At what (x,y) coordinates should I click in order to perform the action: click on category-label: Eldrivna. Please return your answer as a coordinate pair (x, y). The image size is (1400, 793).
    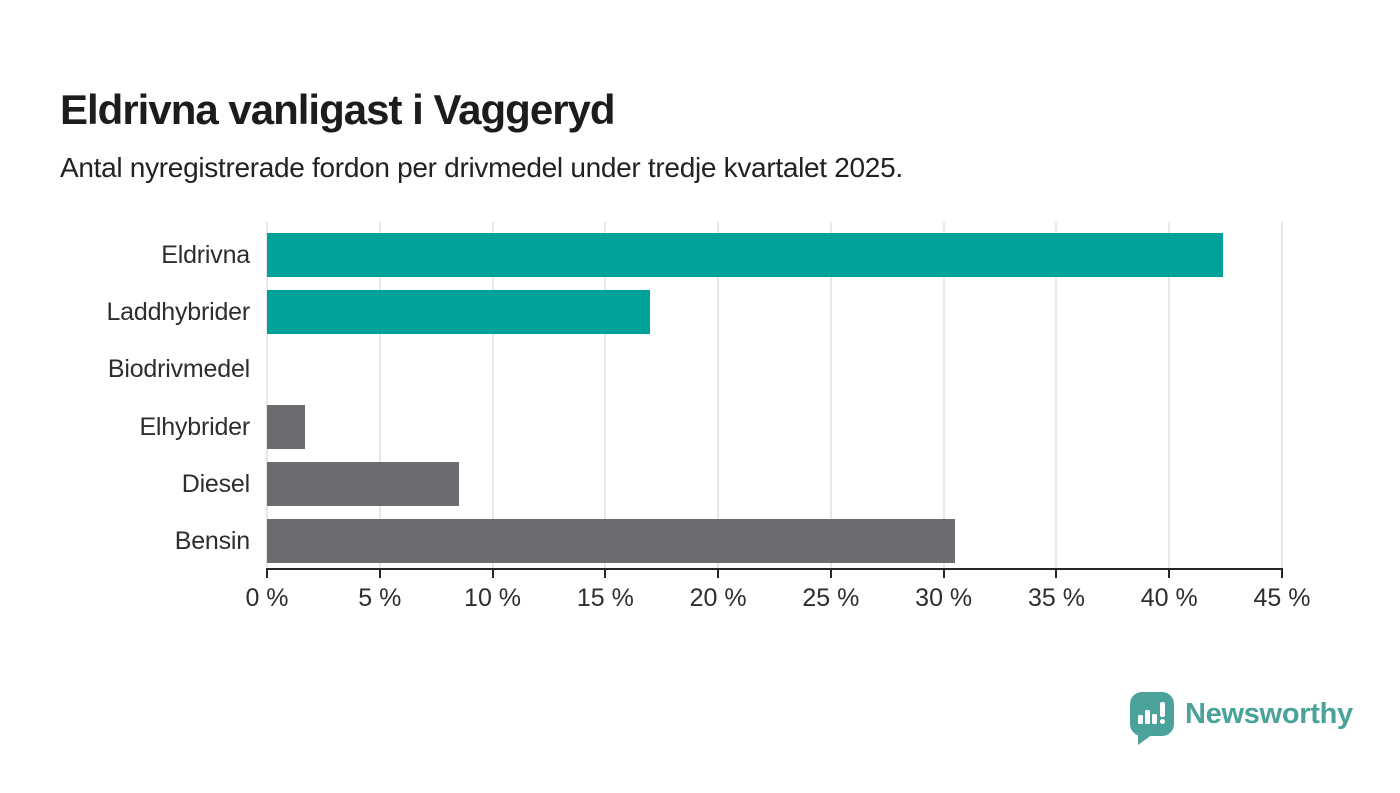
    Looking at the image, I should click on (205, 255).